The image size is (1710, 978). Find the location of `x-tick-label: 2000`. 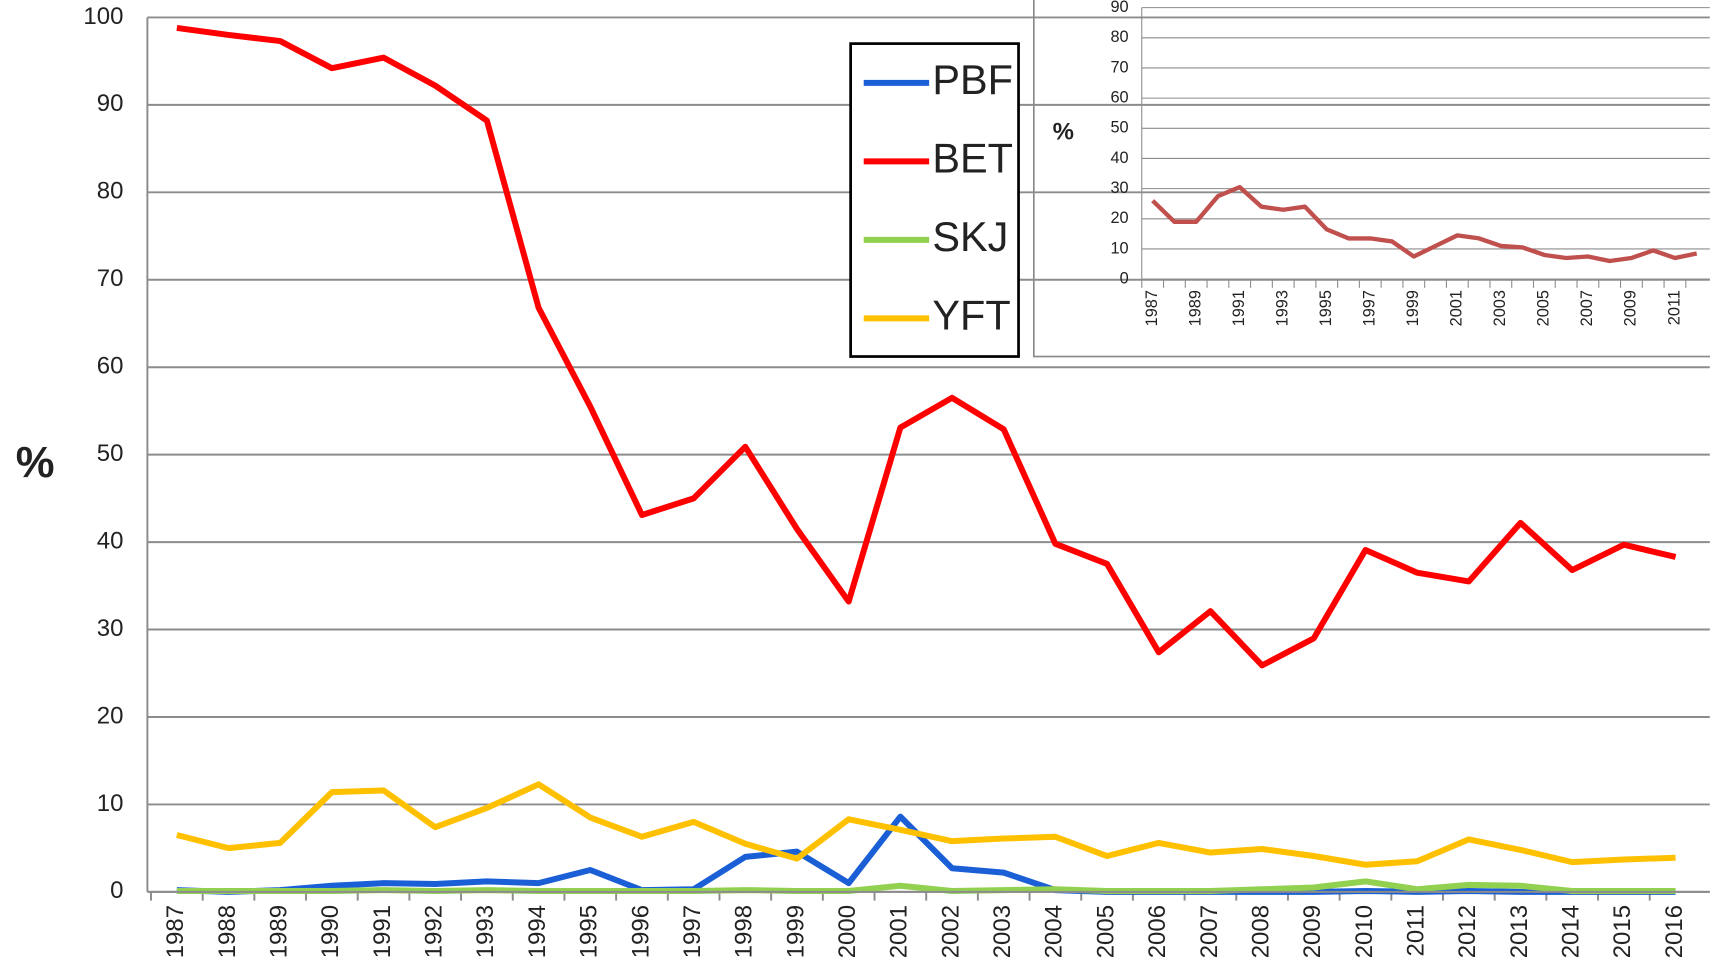

x-tick-label: 2000 is located at coordinates (847, 931).